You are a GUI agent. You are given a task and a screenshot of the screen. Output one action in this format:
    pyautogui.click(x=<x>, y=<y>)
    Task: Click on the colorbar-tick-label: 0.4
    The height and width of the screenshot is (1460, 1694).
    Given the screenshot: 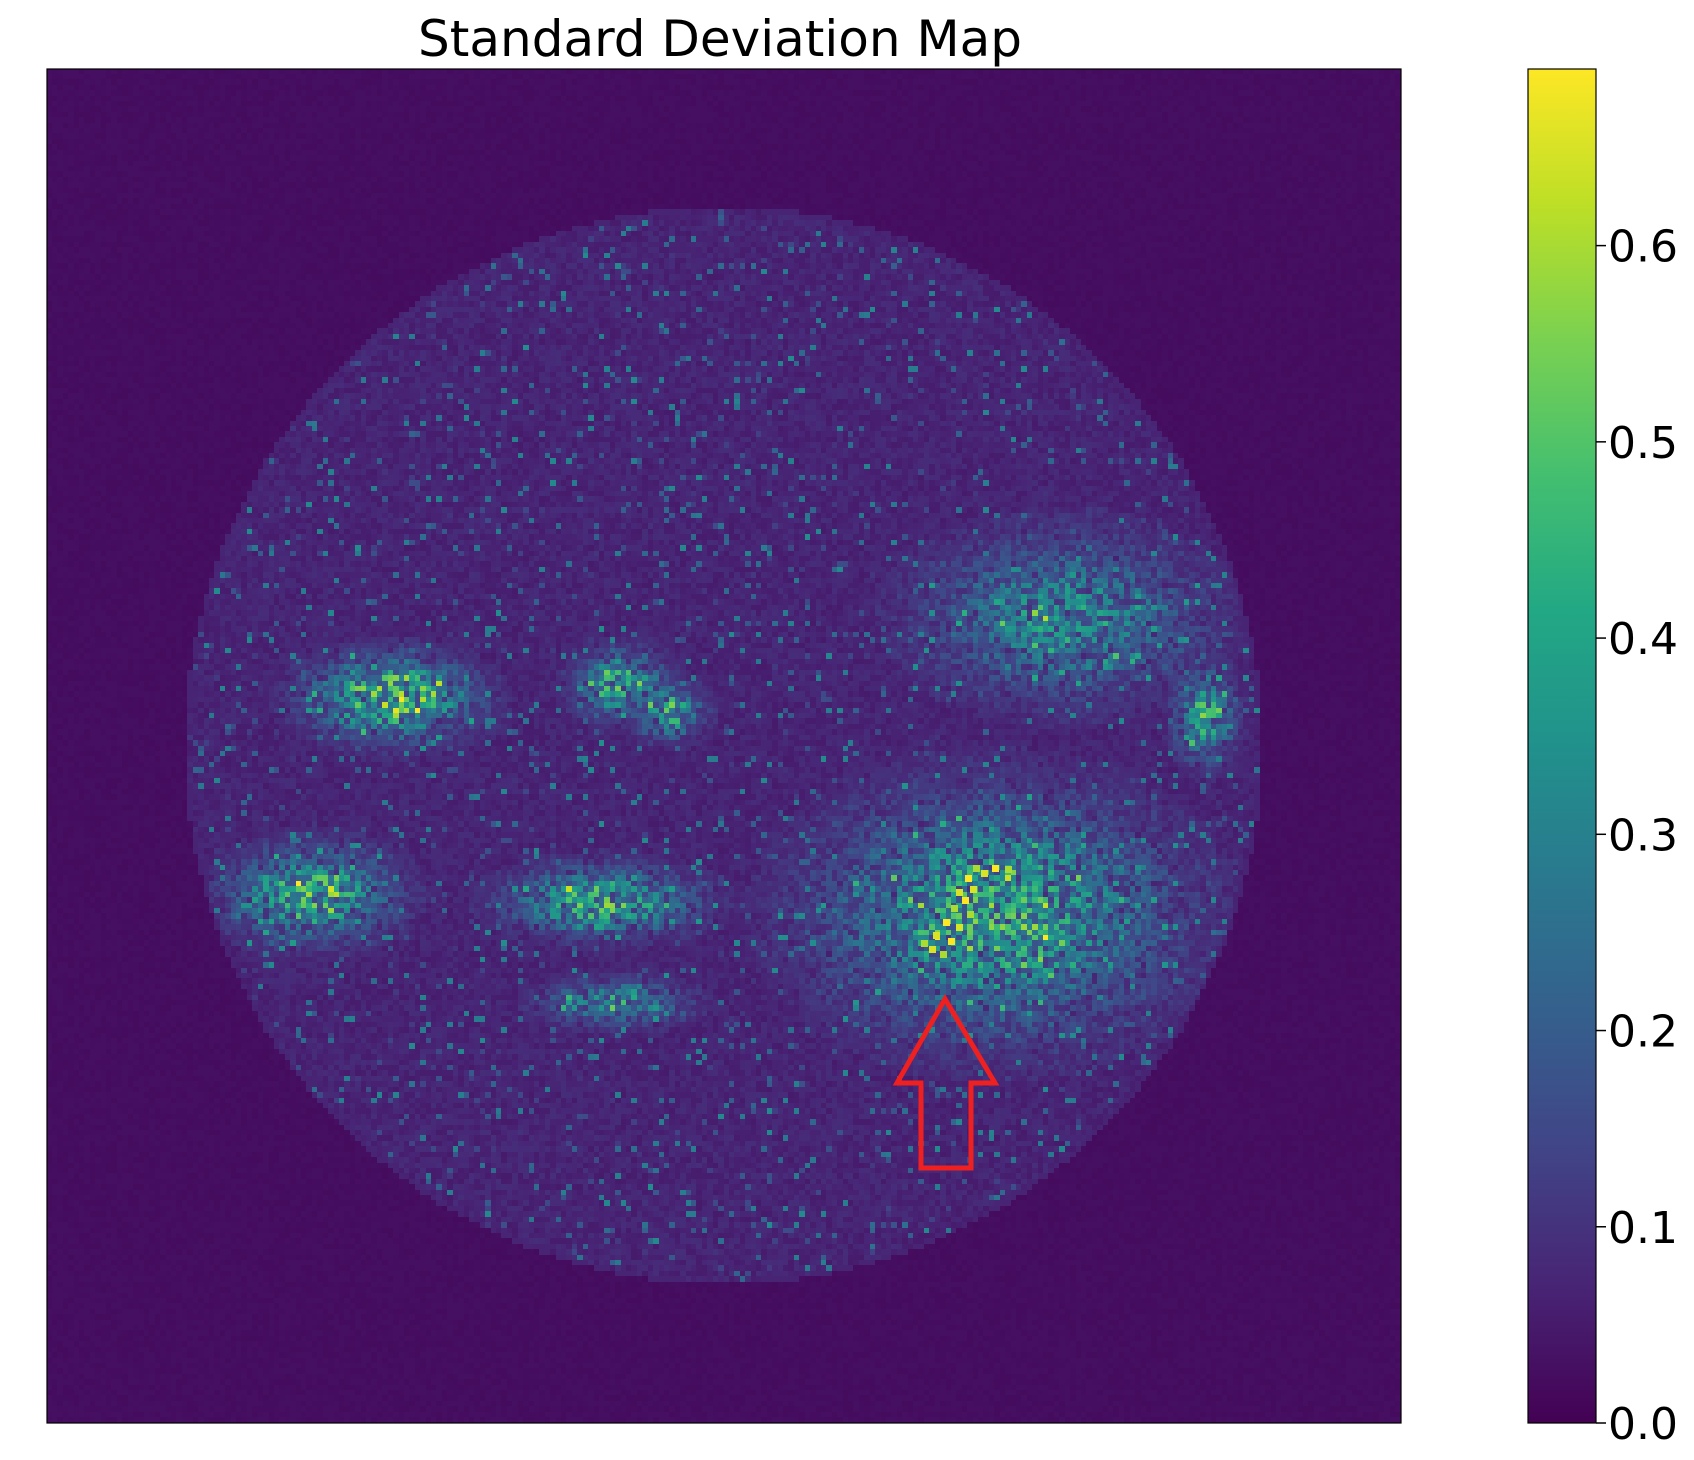 What is the action you would take?
    pyautogui.click(x=1643, y=639)
    